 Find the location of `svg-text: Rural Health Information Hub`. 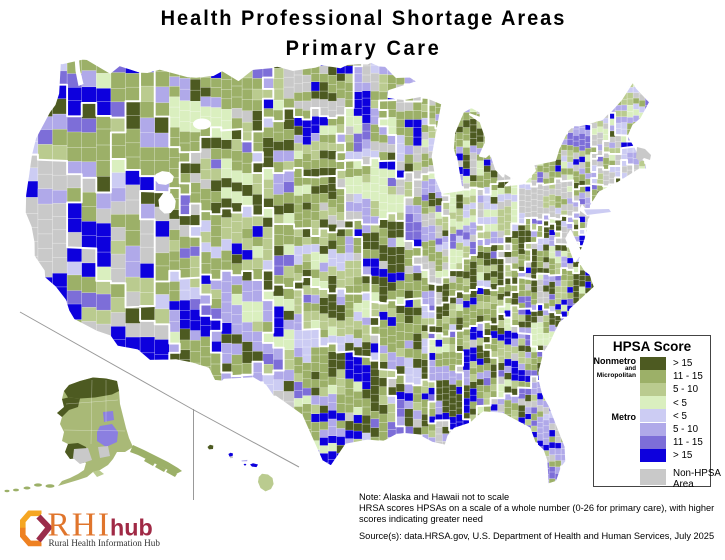

svg-text: Rural Health Information Hub is located at coordinates (105, 543).